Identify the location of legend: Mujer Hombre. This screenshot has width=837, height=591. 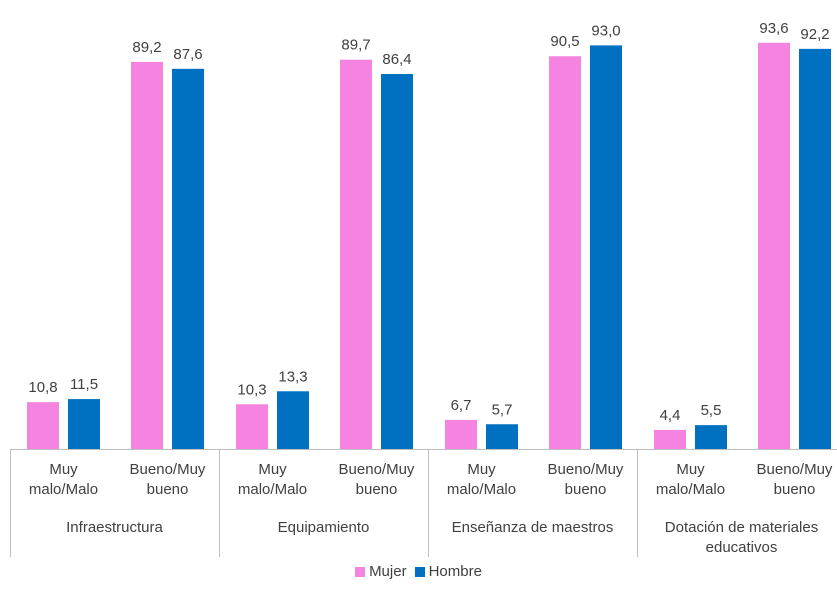
(418, 571).